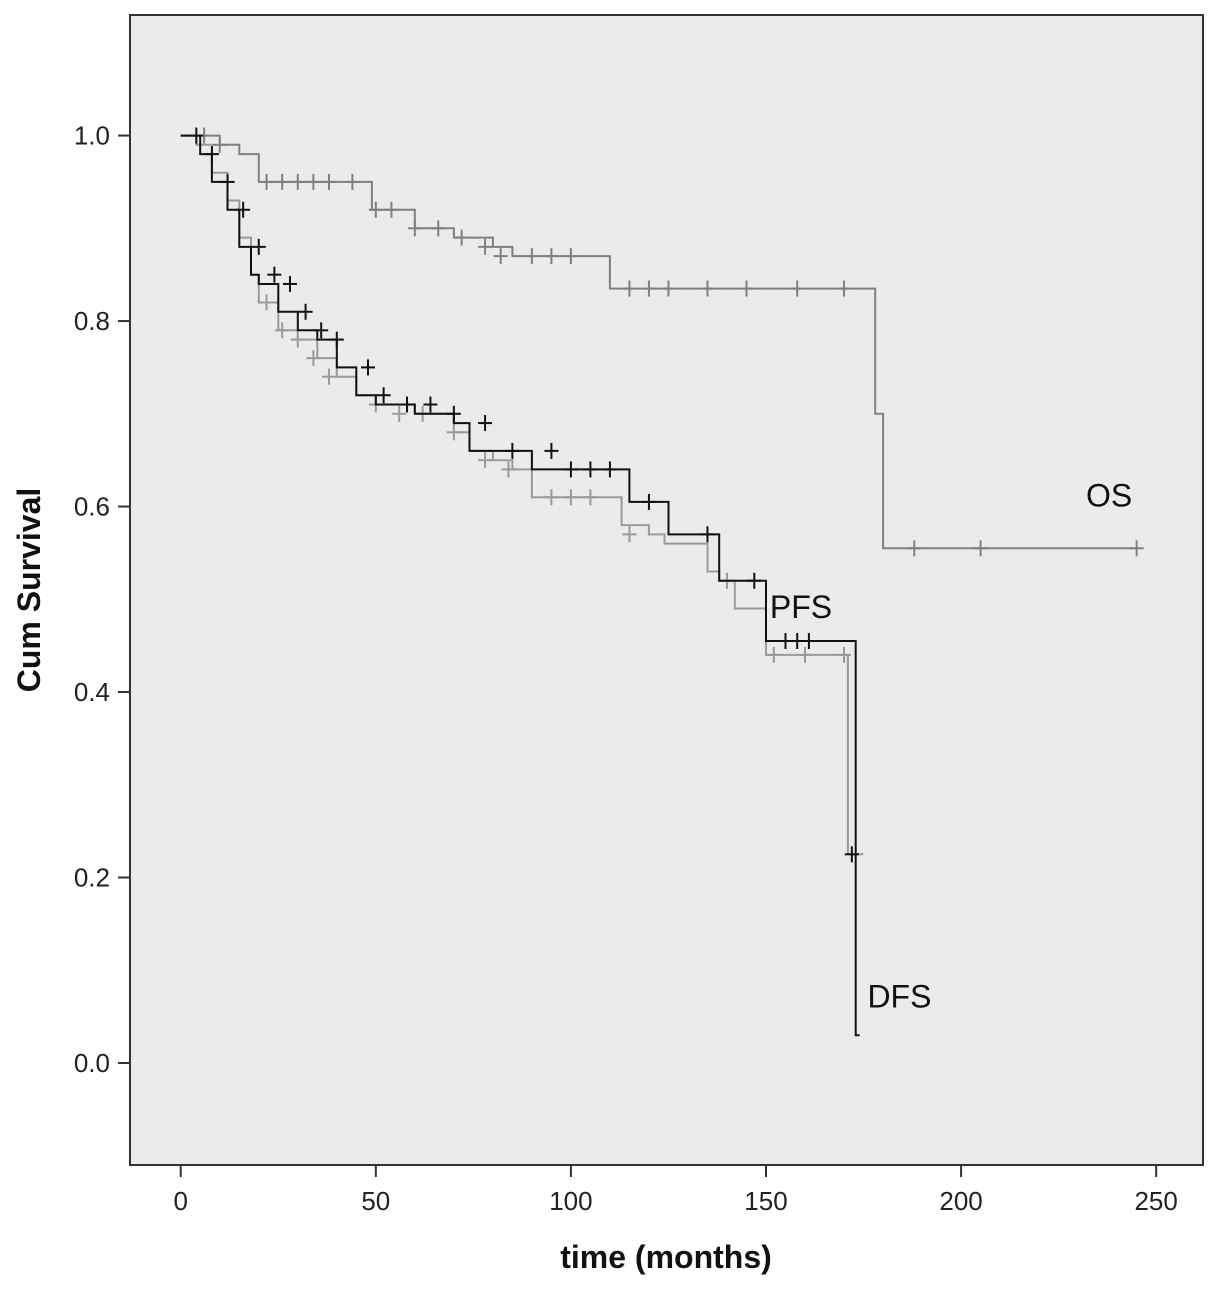 This screenshot has width=1209, height=1290. I want to click on y-tick-label: 0.2, so click(92, 878).